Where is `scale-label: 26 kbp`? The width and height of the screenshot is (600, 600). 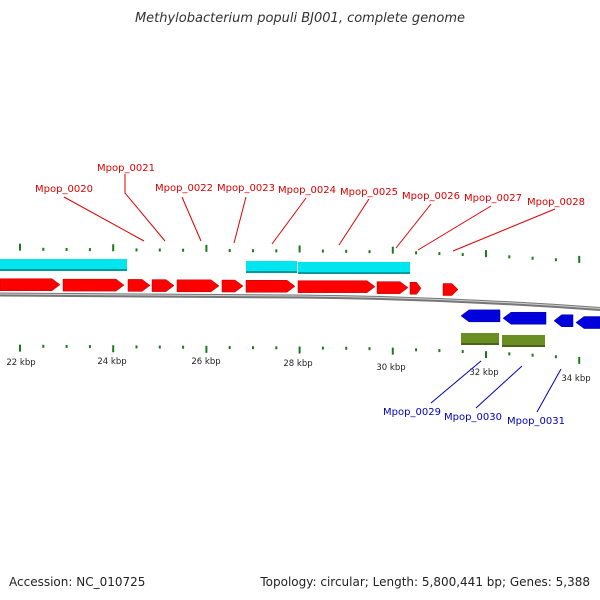
scale-label: 26 kbp is located at coordinates (205, 362).